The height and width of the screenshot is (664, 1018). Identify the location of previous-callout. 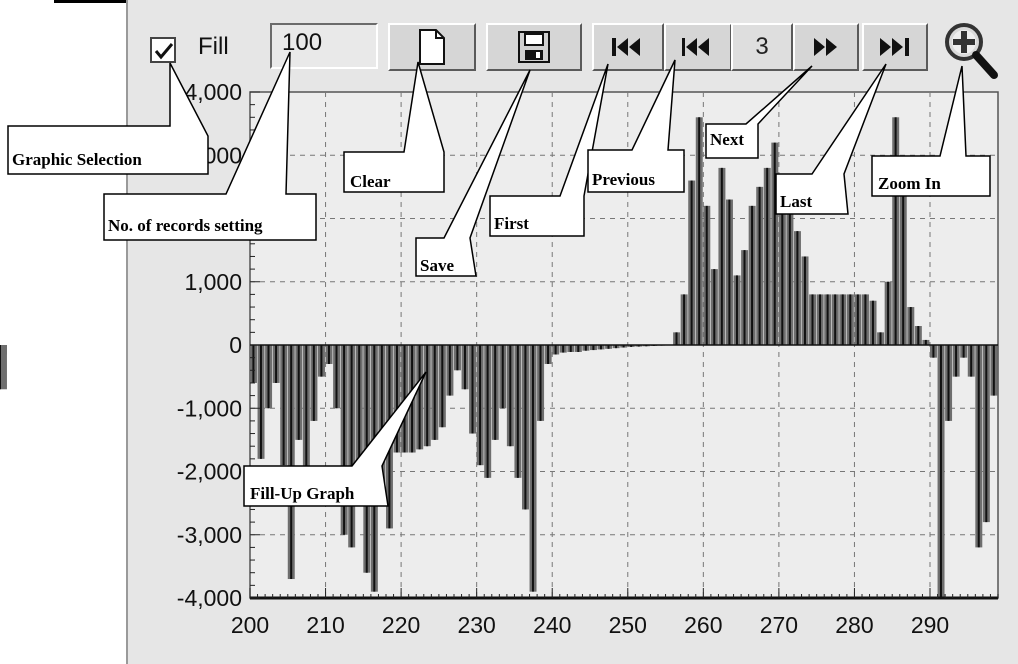
(636, 126).